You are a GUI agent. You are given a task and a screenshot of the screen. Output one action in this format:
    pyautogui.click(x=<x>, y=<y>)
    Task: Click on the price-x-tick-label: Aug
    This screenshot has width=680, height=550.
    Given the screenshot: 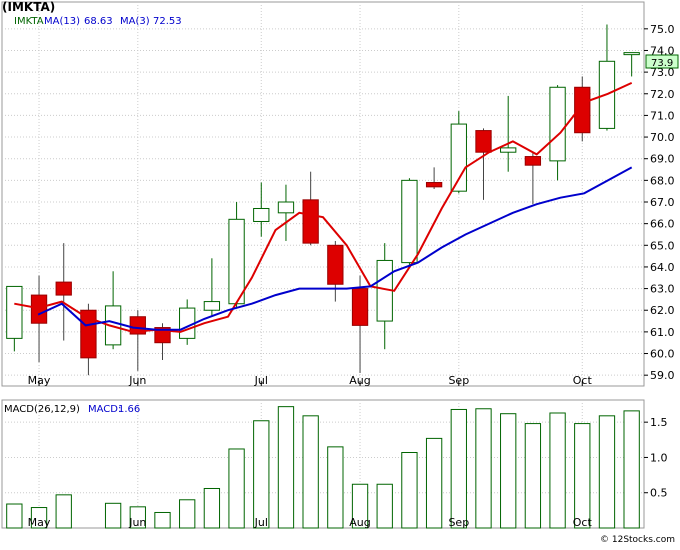 What is the action you would take?
    pyautogui.click(x=359, y=380)
    